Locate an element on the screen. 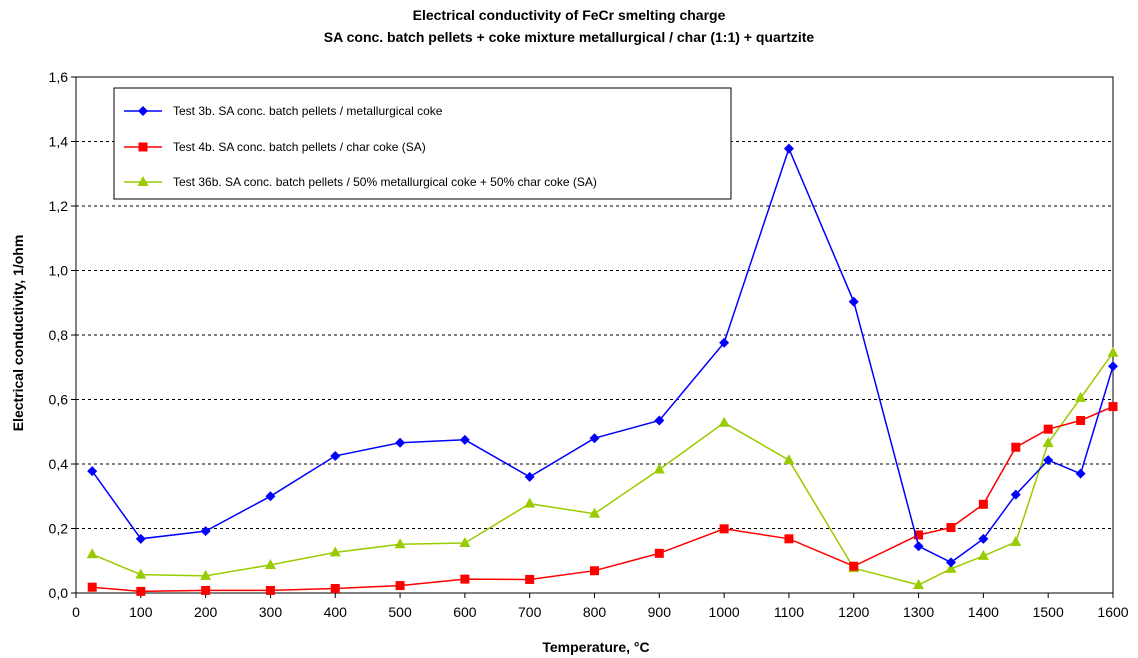 This screenshot has height=658, width=1138. y-tick-label: 0,2 is located at coordinates (59, 529).